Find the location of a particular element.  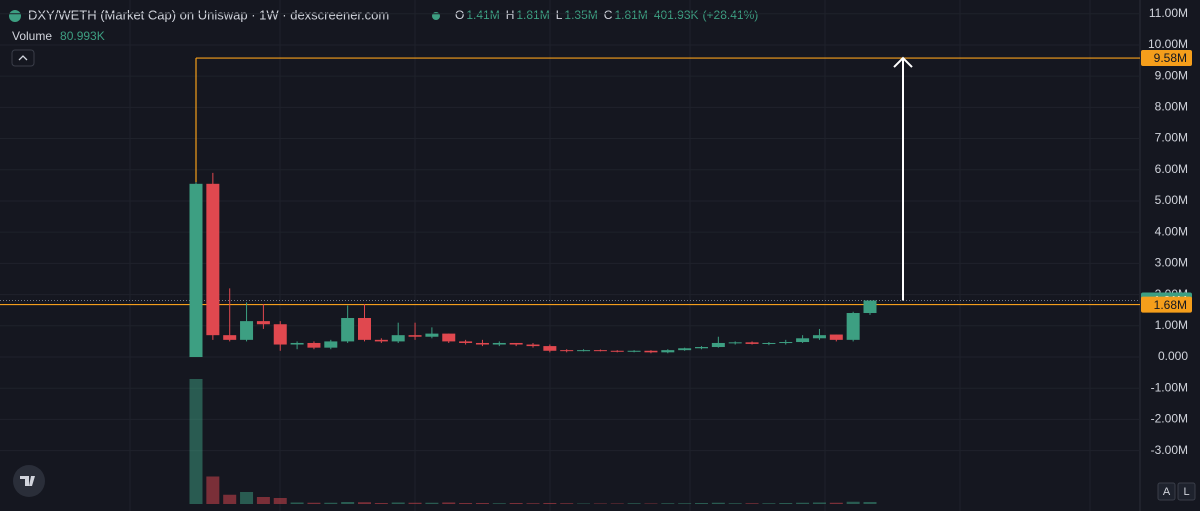

y-tick-label: 7.00M is located at coordinates (1171, 138).